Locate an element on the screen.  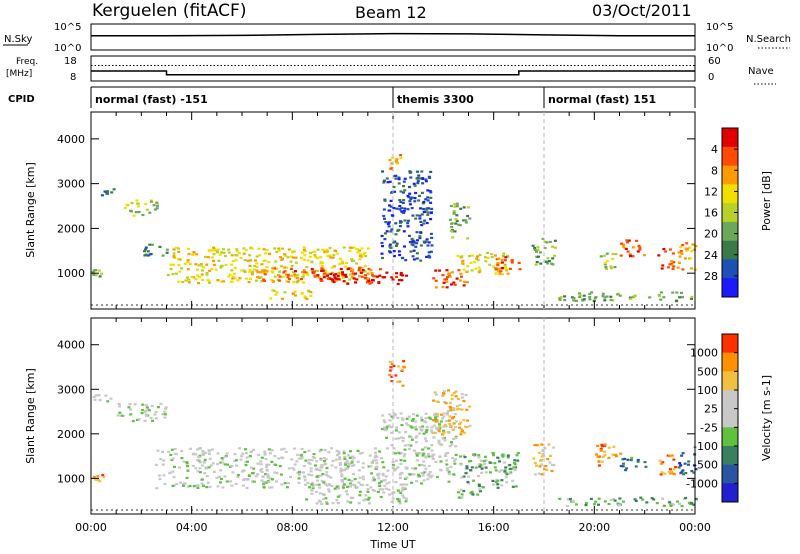
y-tick-label: 4000 is located at coordinates (71, 345).